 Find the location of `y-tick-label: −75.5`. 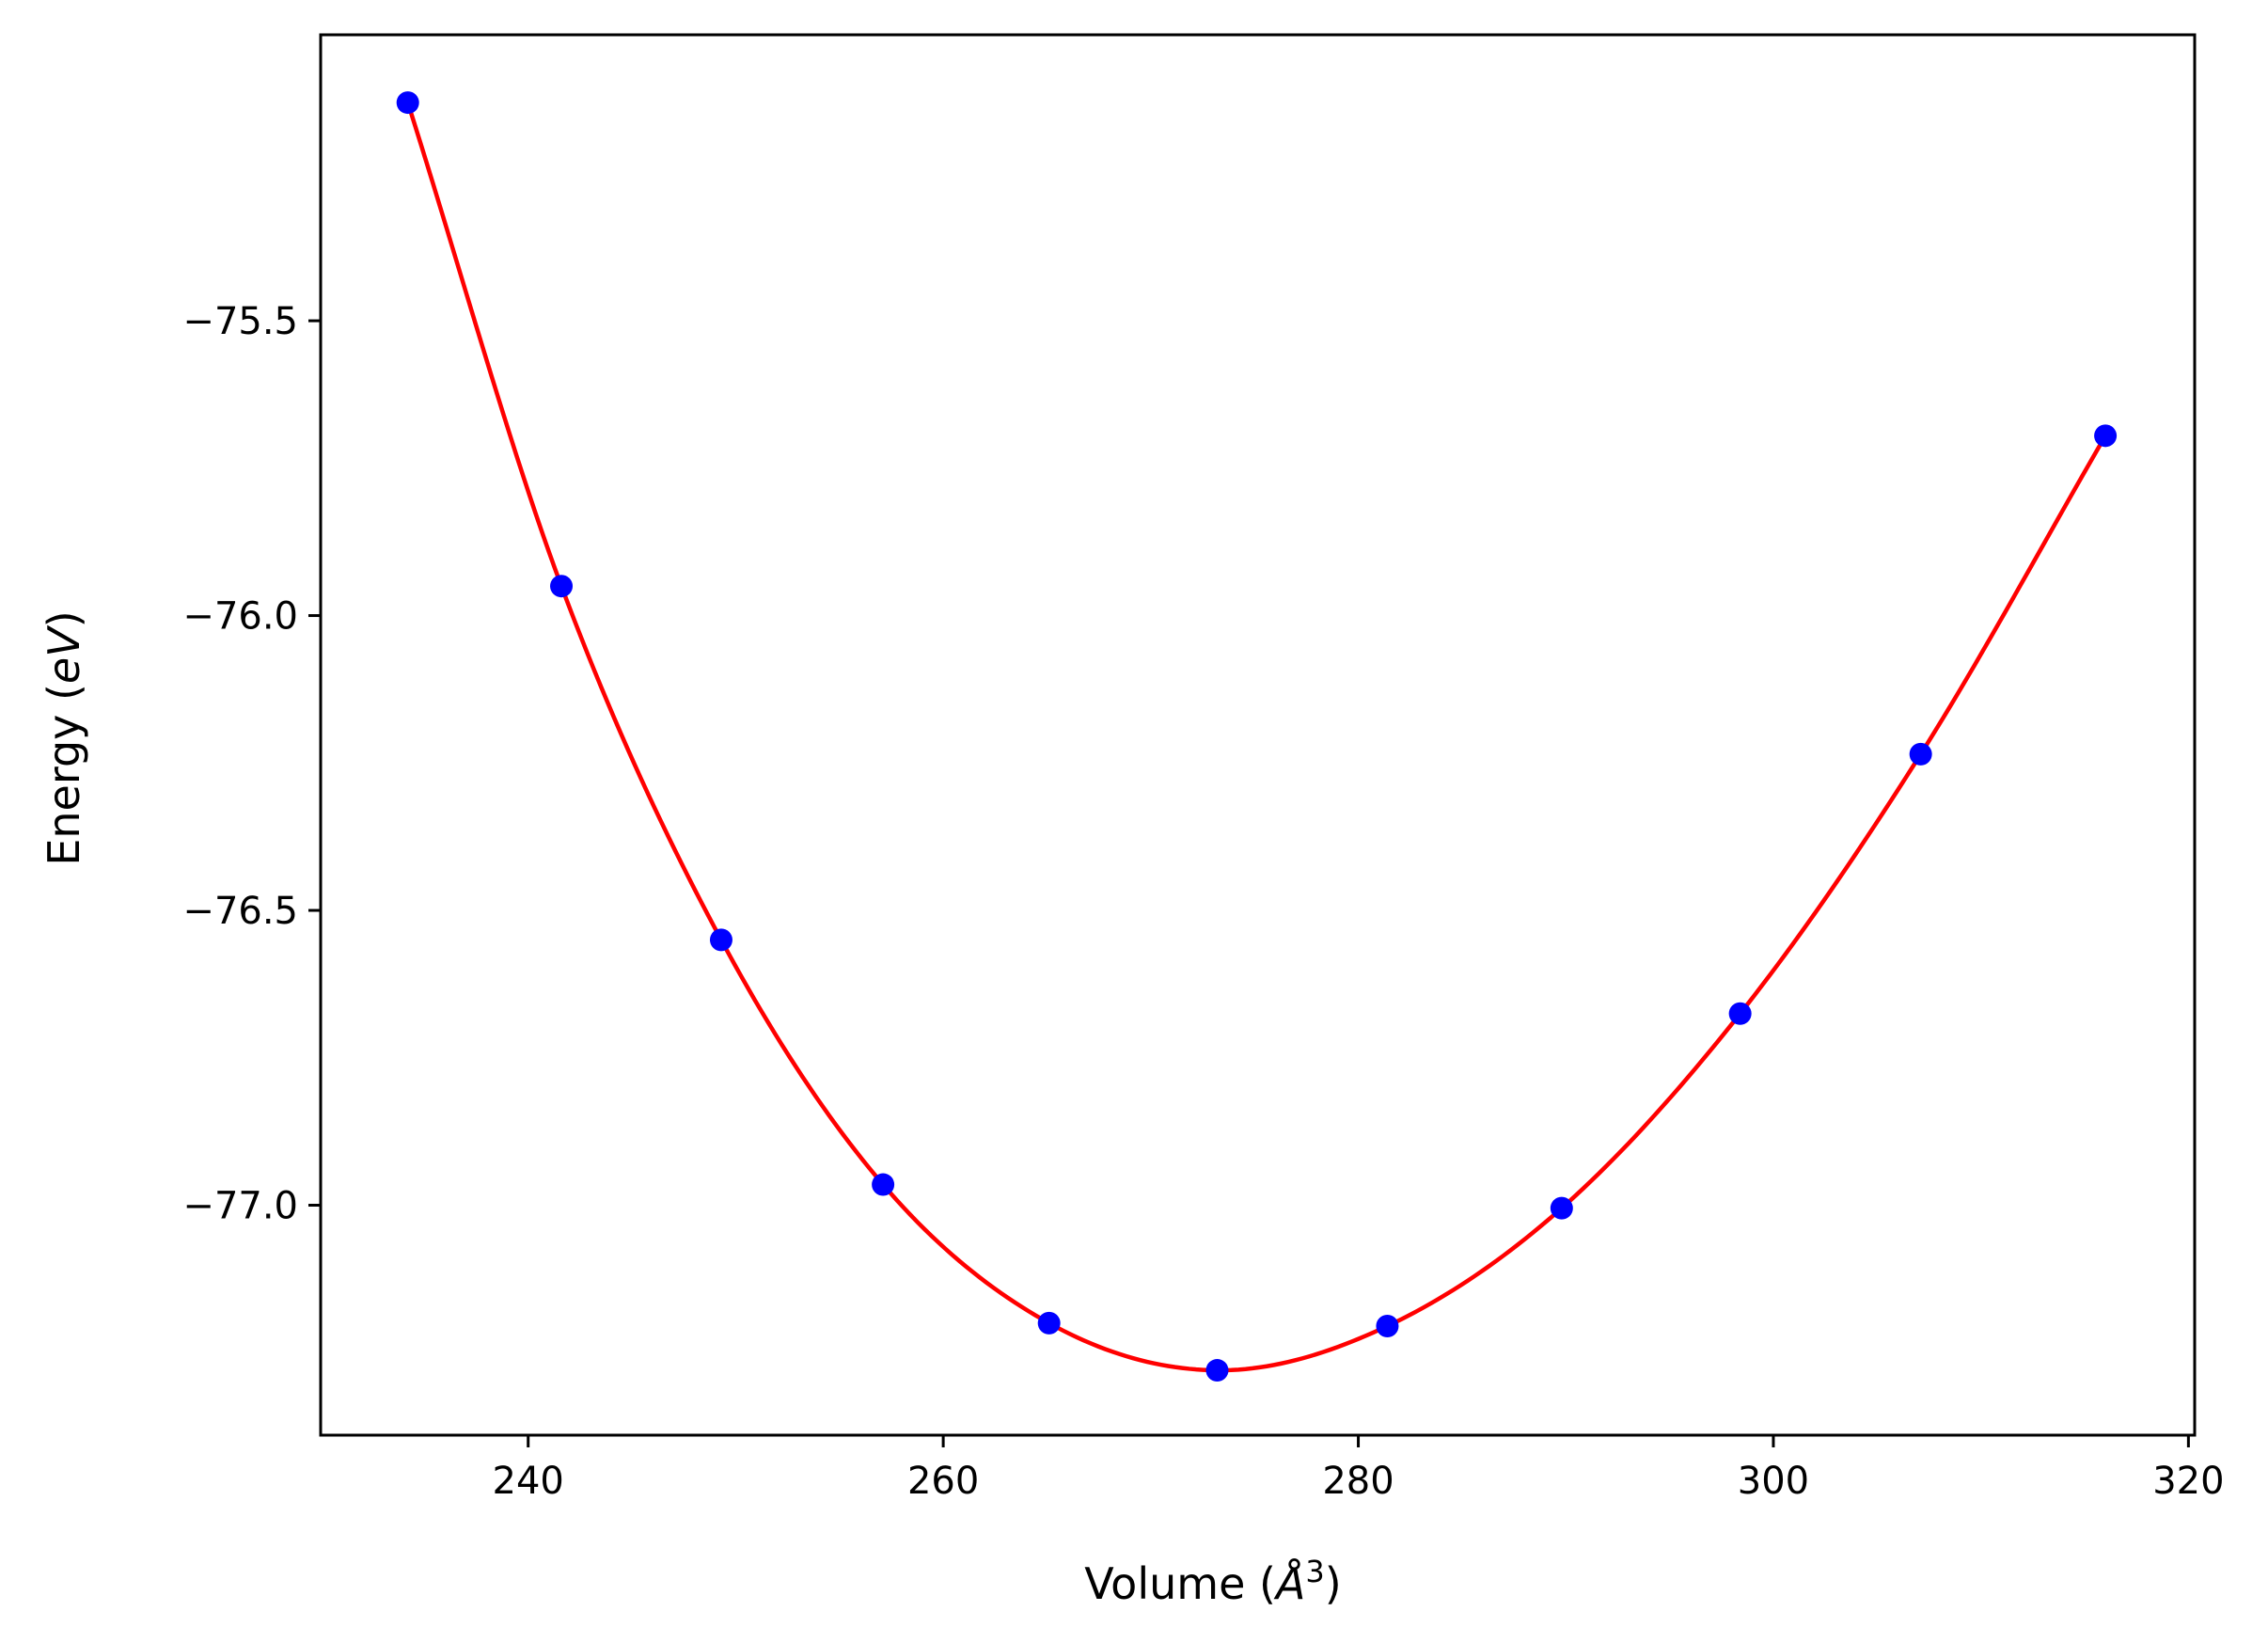

y-tick-label: −75.5 is located at coordinates (240, 321).